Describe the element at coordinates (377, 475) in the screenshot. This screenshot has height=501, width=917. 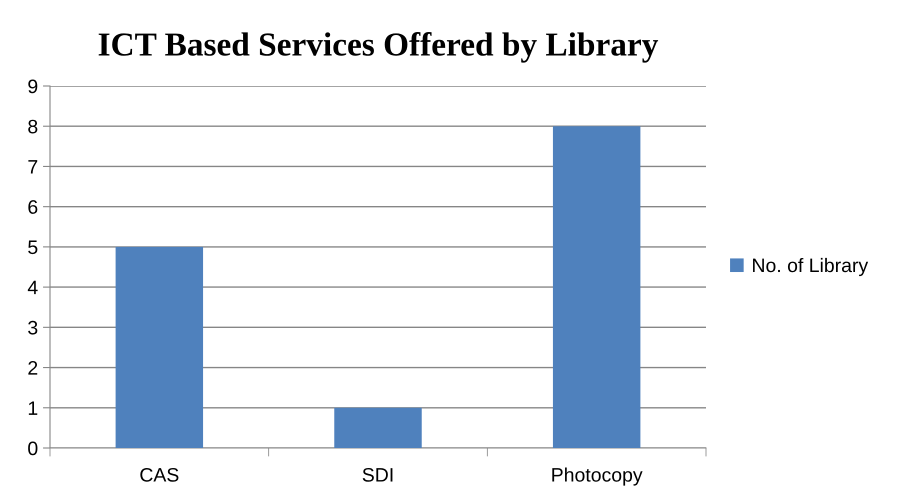
I see `x-tick-label: SDI` at that location.